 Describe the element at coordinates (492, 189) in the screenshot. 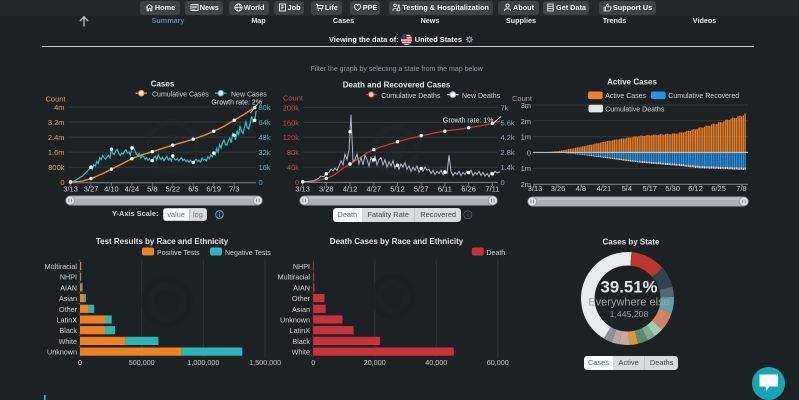

I see `svg-text: 7/11` at that location.